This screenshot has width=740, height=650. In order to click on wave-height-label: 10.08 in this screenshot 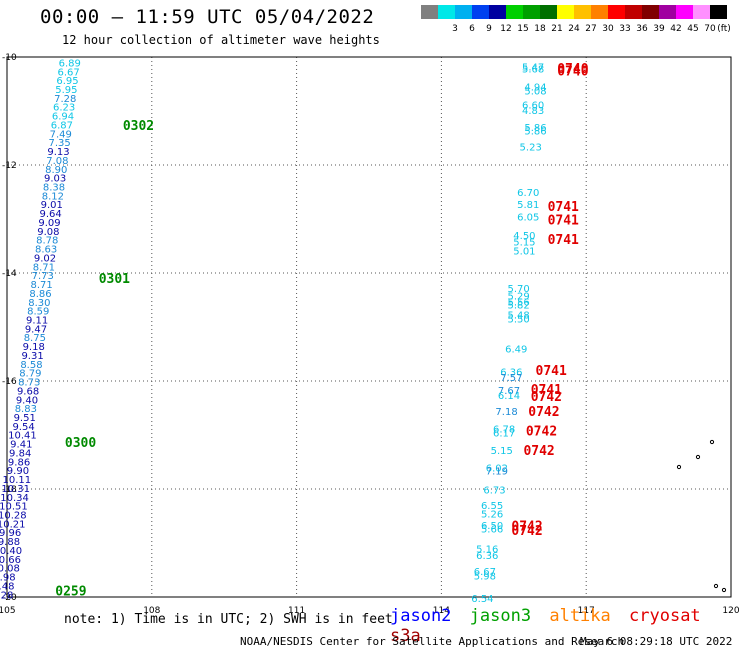, I will do `click(10, 569)`.